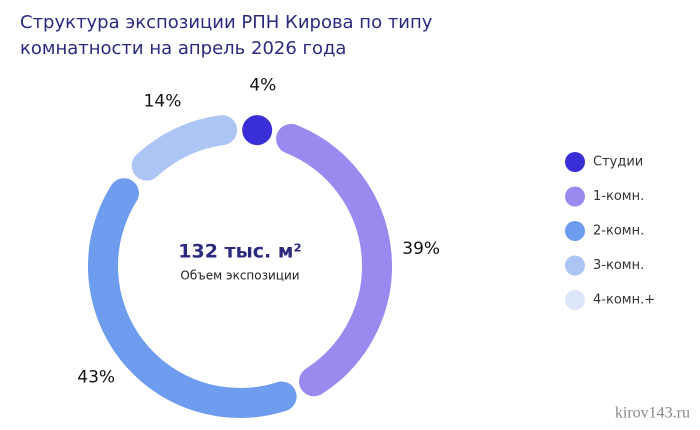  What do you see at coordinates (618, 196) in the screenshot?
I see `legend-label: 1-комн.` at bounding box center [618, 196].